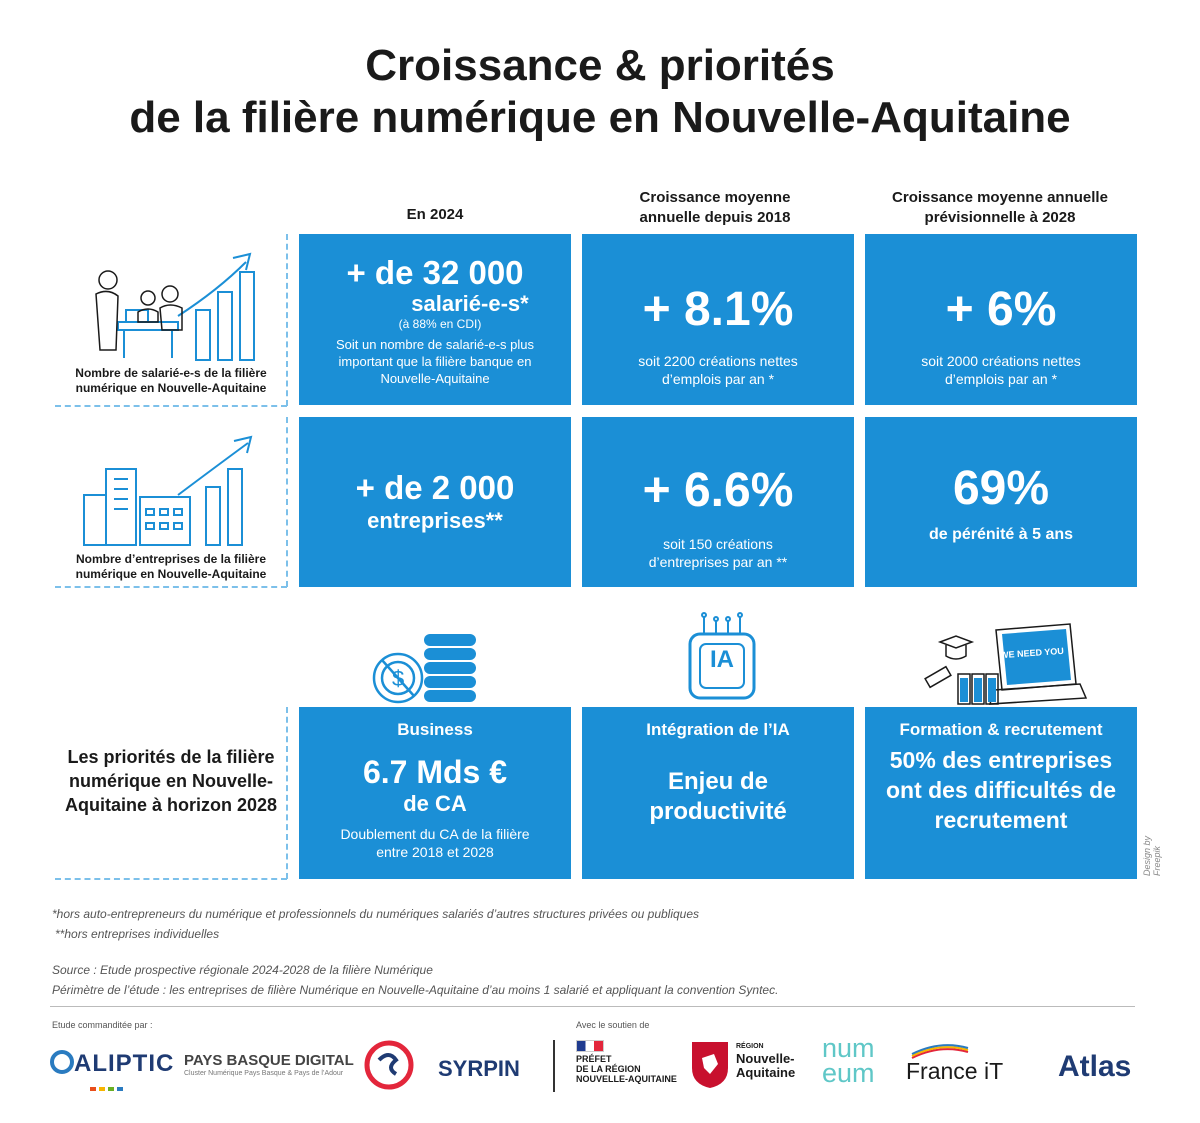  Describe the element at coordinates (435, 487) in the screenshot. I see `companies-count: + de 2 000` at that location.